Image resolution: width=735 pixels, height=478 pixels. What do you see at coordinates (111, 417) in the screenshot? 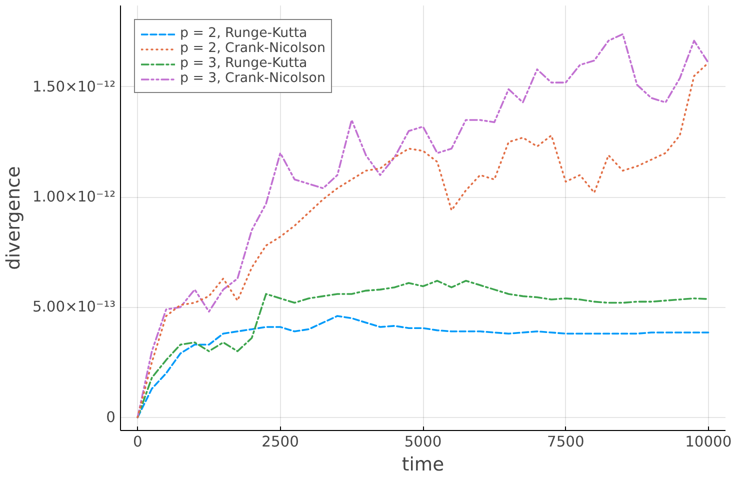
I see `y-tick-label: 0` at bounding box center [111, 417].